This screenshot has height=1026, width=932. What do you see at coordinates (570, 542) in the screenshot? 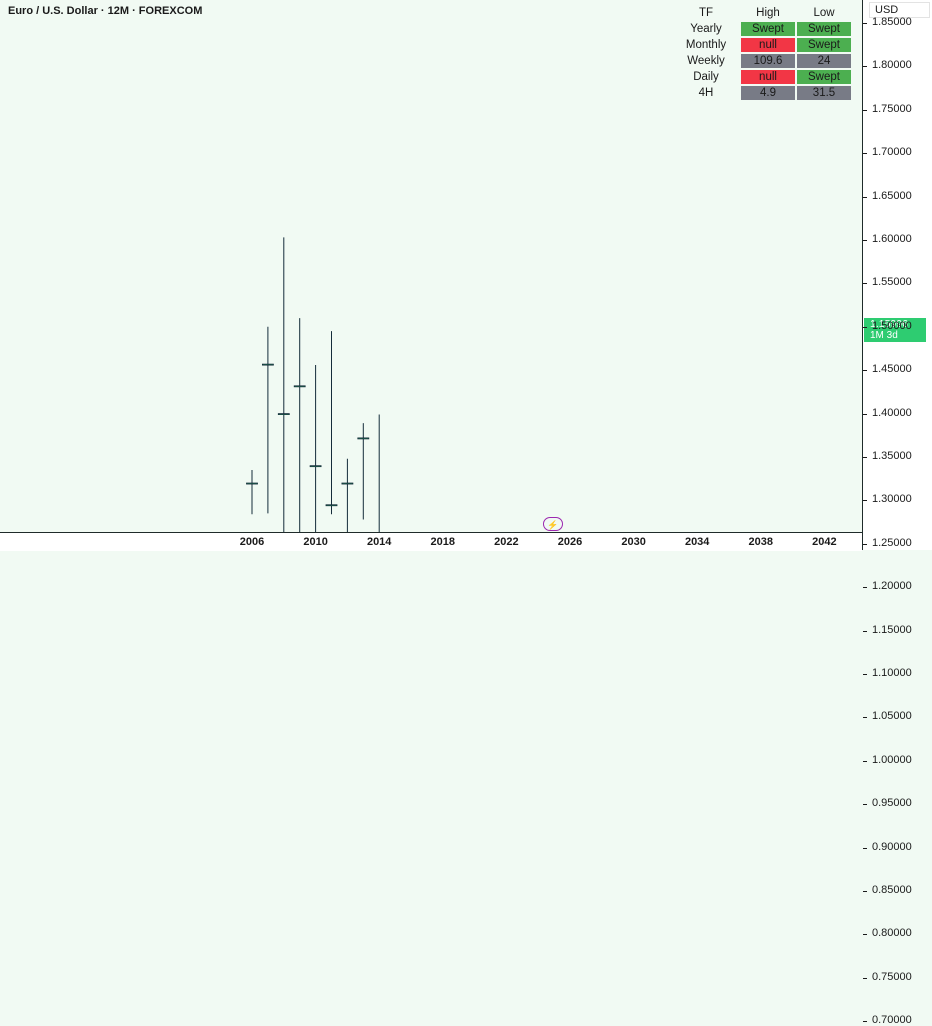
I see `year-label: 2026` at bounding box center [570, 542].